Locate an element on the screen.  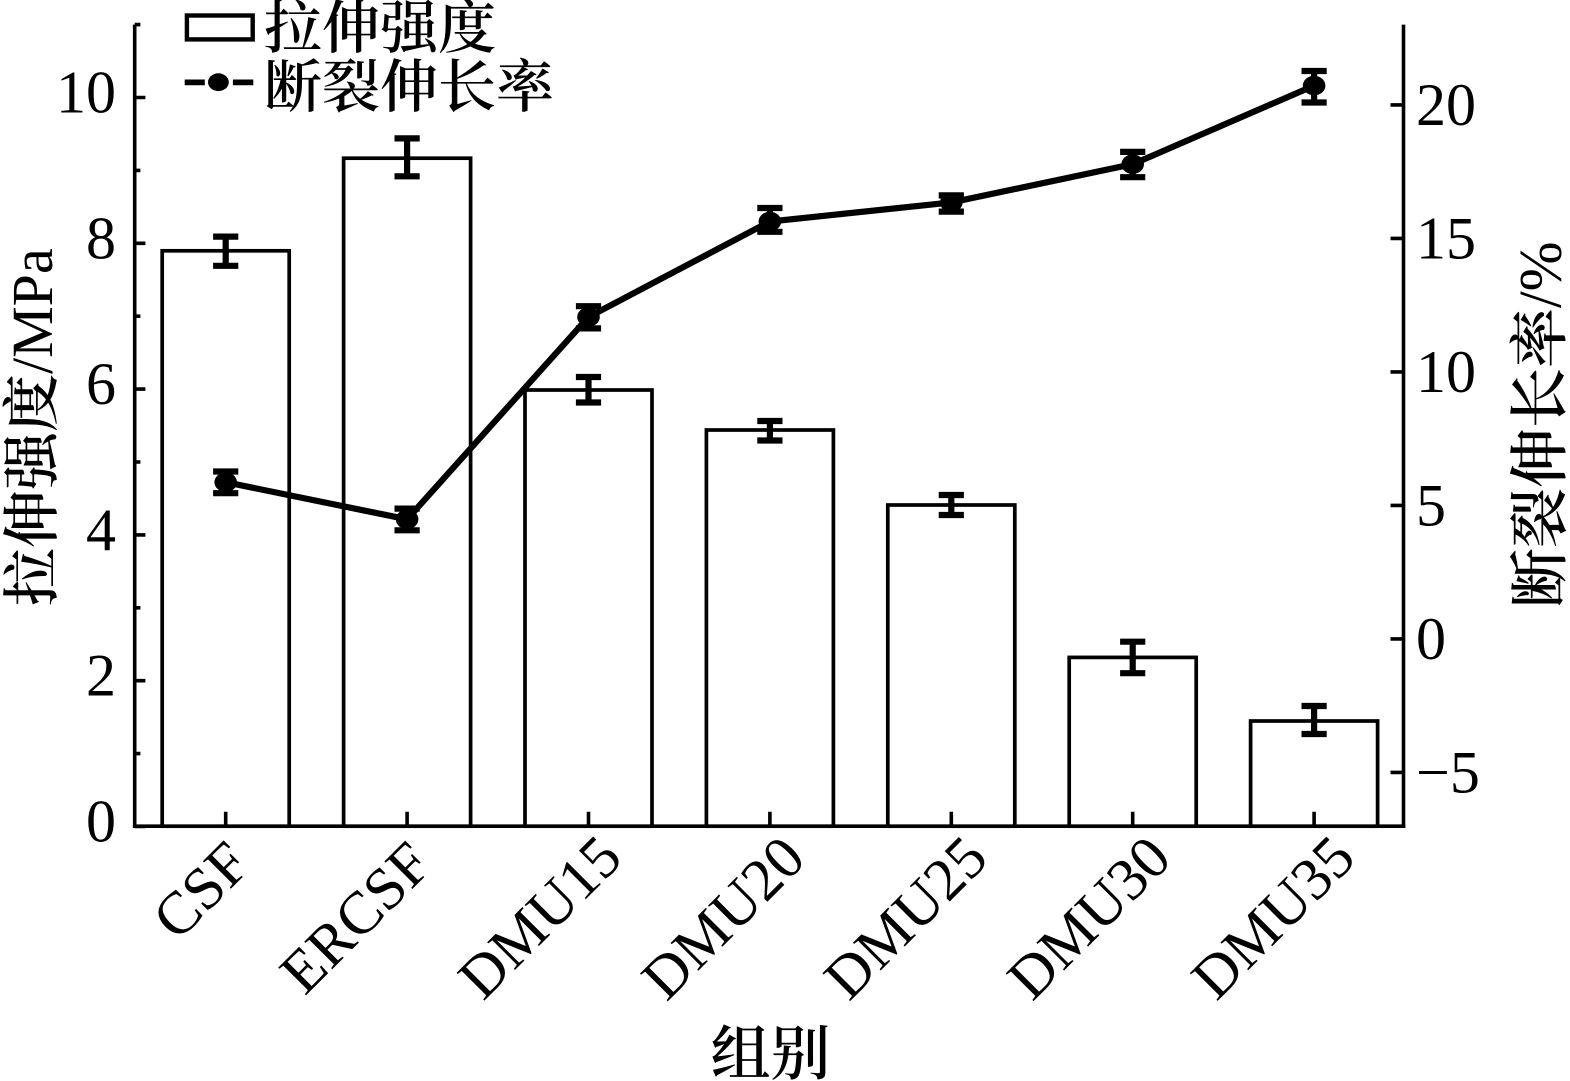
svg-text: 8 is located at coordinates (101, 238).